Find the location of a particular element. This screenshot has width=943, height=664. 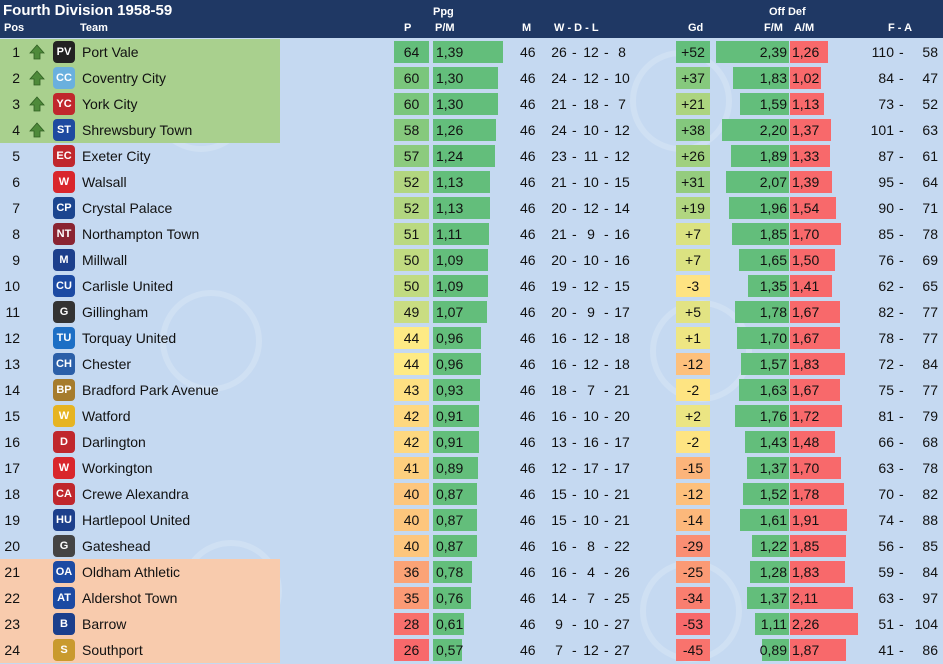

losses-value: 18 is located at coordinates (622, 364).